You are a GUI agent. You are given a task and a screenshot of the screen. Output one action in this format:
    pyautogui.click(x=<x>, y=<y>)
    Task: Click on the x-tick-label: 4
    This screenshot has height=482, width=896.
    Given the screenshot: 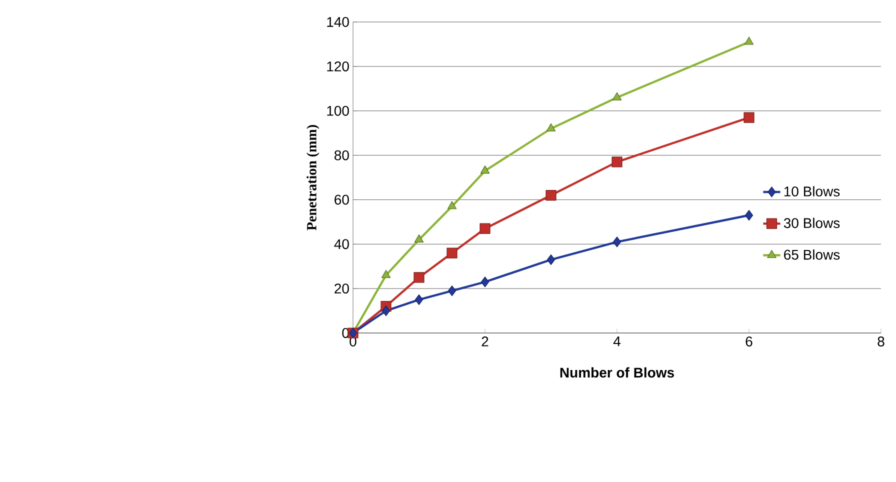 What is the action you would take?
    pyautogui.click(x=616, y=341)
    